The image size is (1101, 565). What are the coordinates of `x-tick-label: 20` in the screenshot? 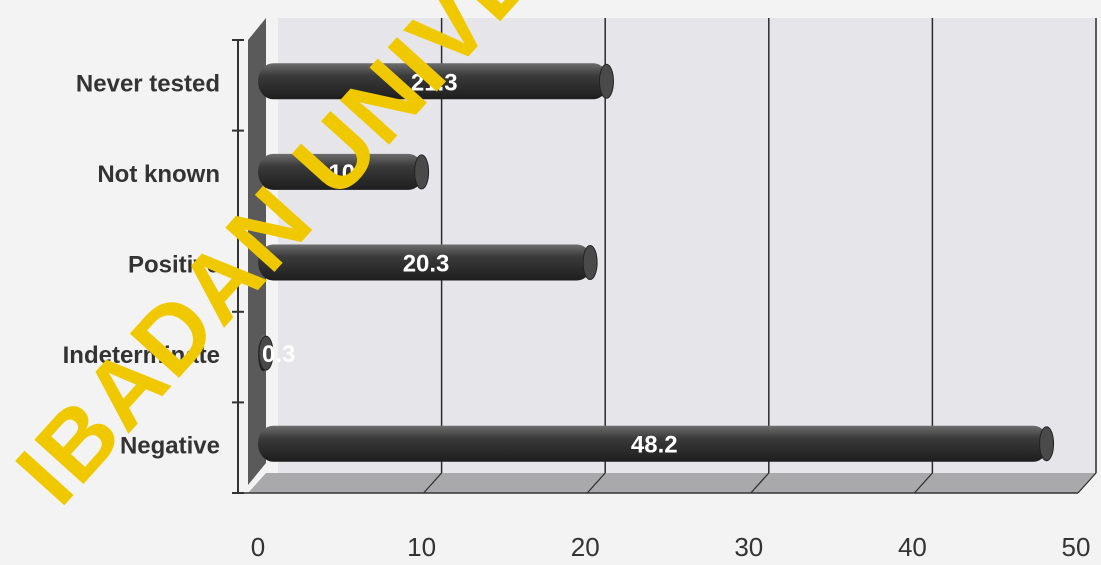 It's located at (585, 546).